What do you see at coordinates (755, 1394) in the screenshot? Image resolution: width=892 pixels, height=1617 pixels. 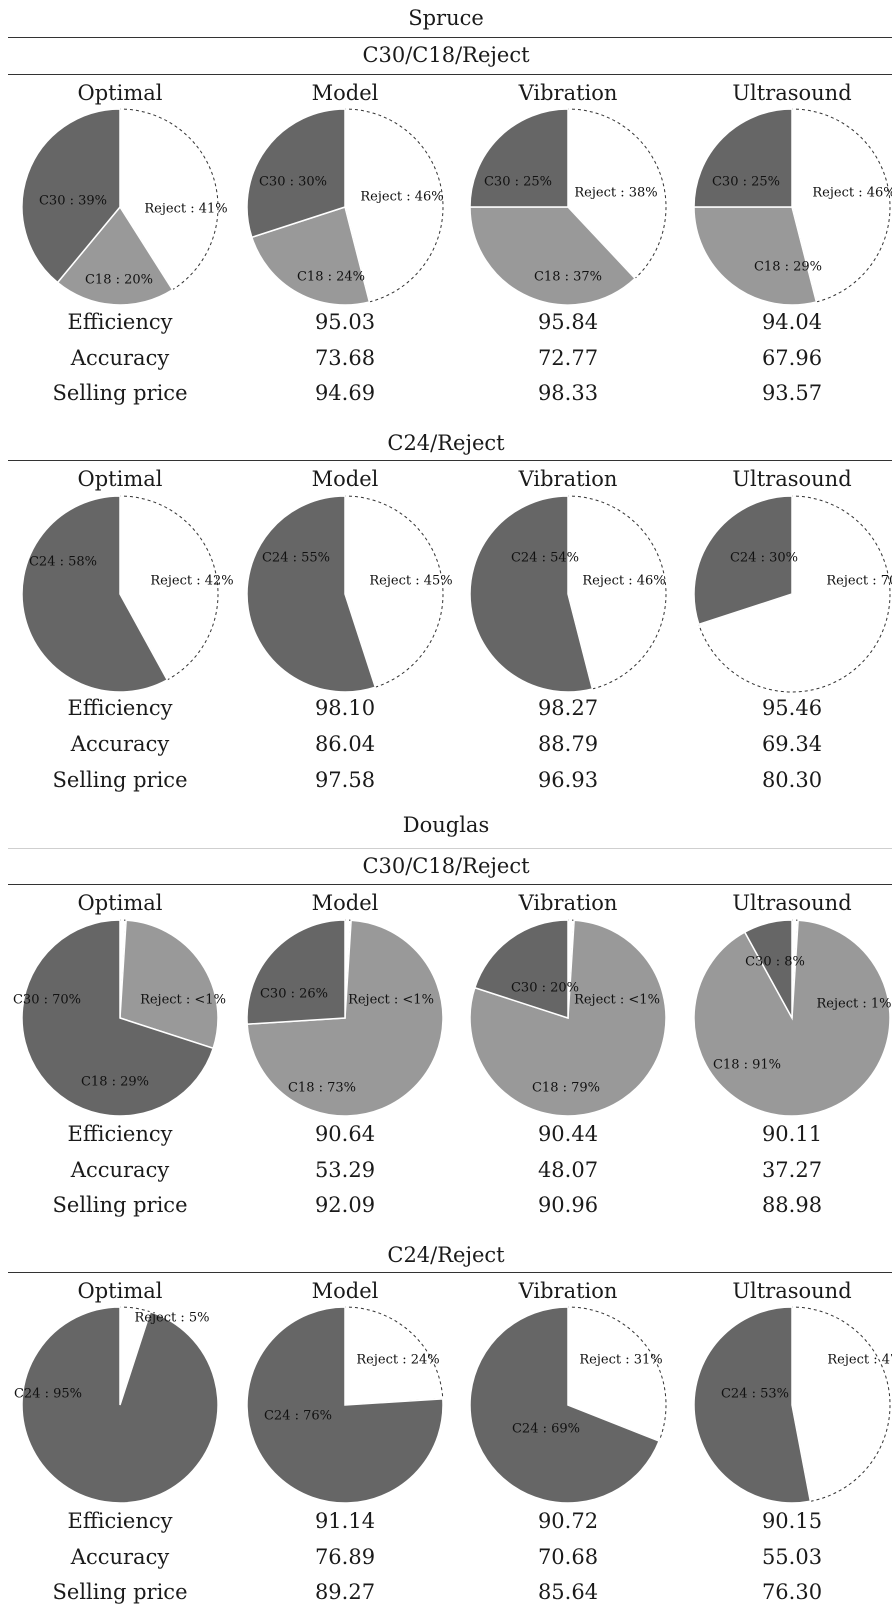 I see `slice-label-c24: C24 : 53%` at bounding box center [755, 1394].